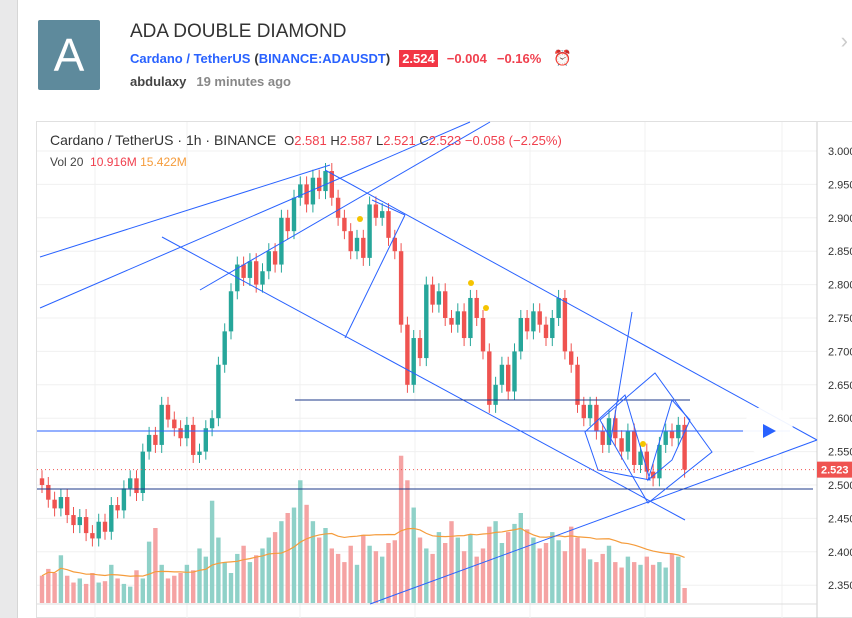  Describe the element at coordinates (834, 469) in the screenshot. I see `last-price-tag` at that location.